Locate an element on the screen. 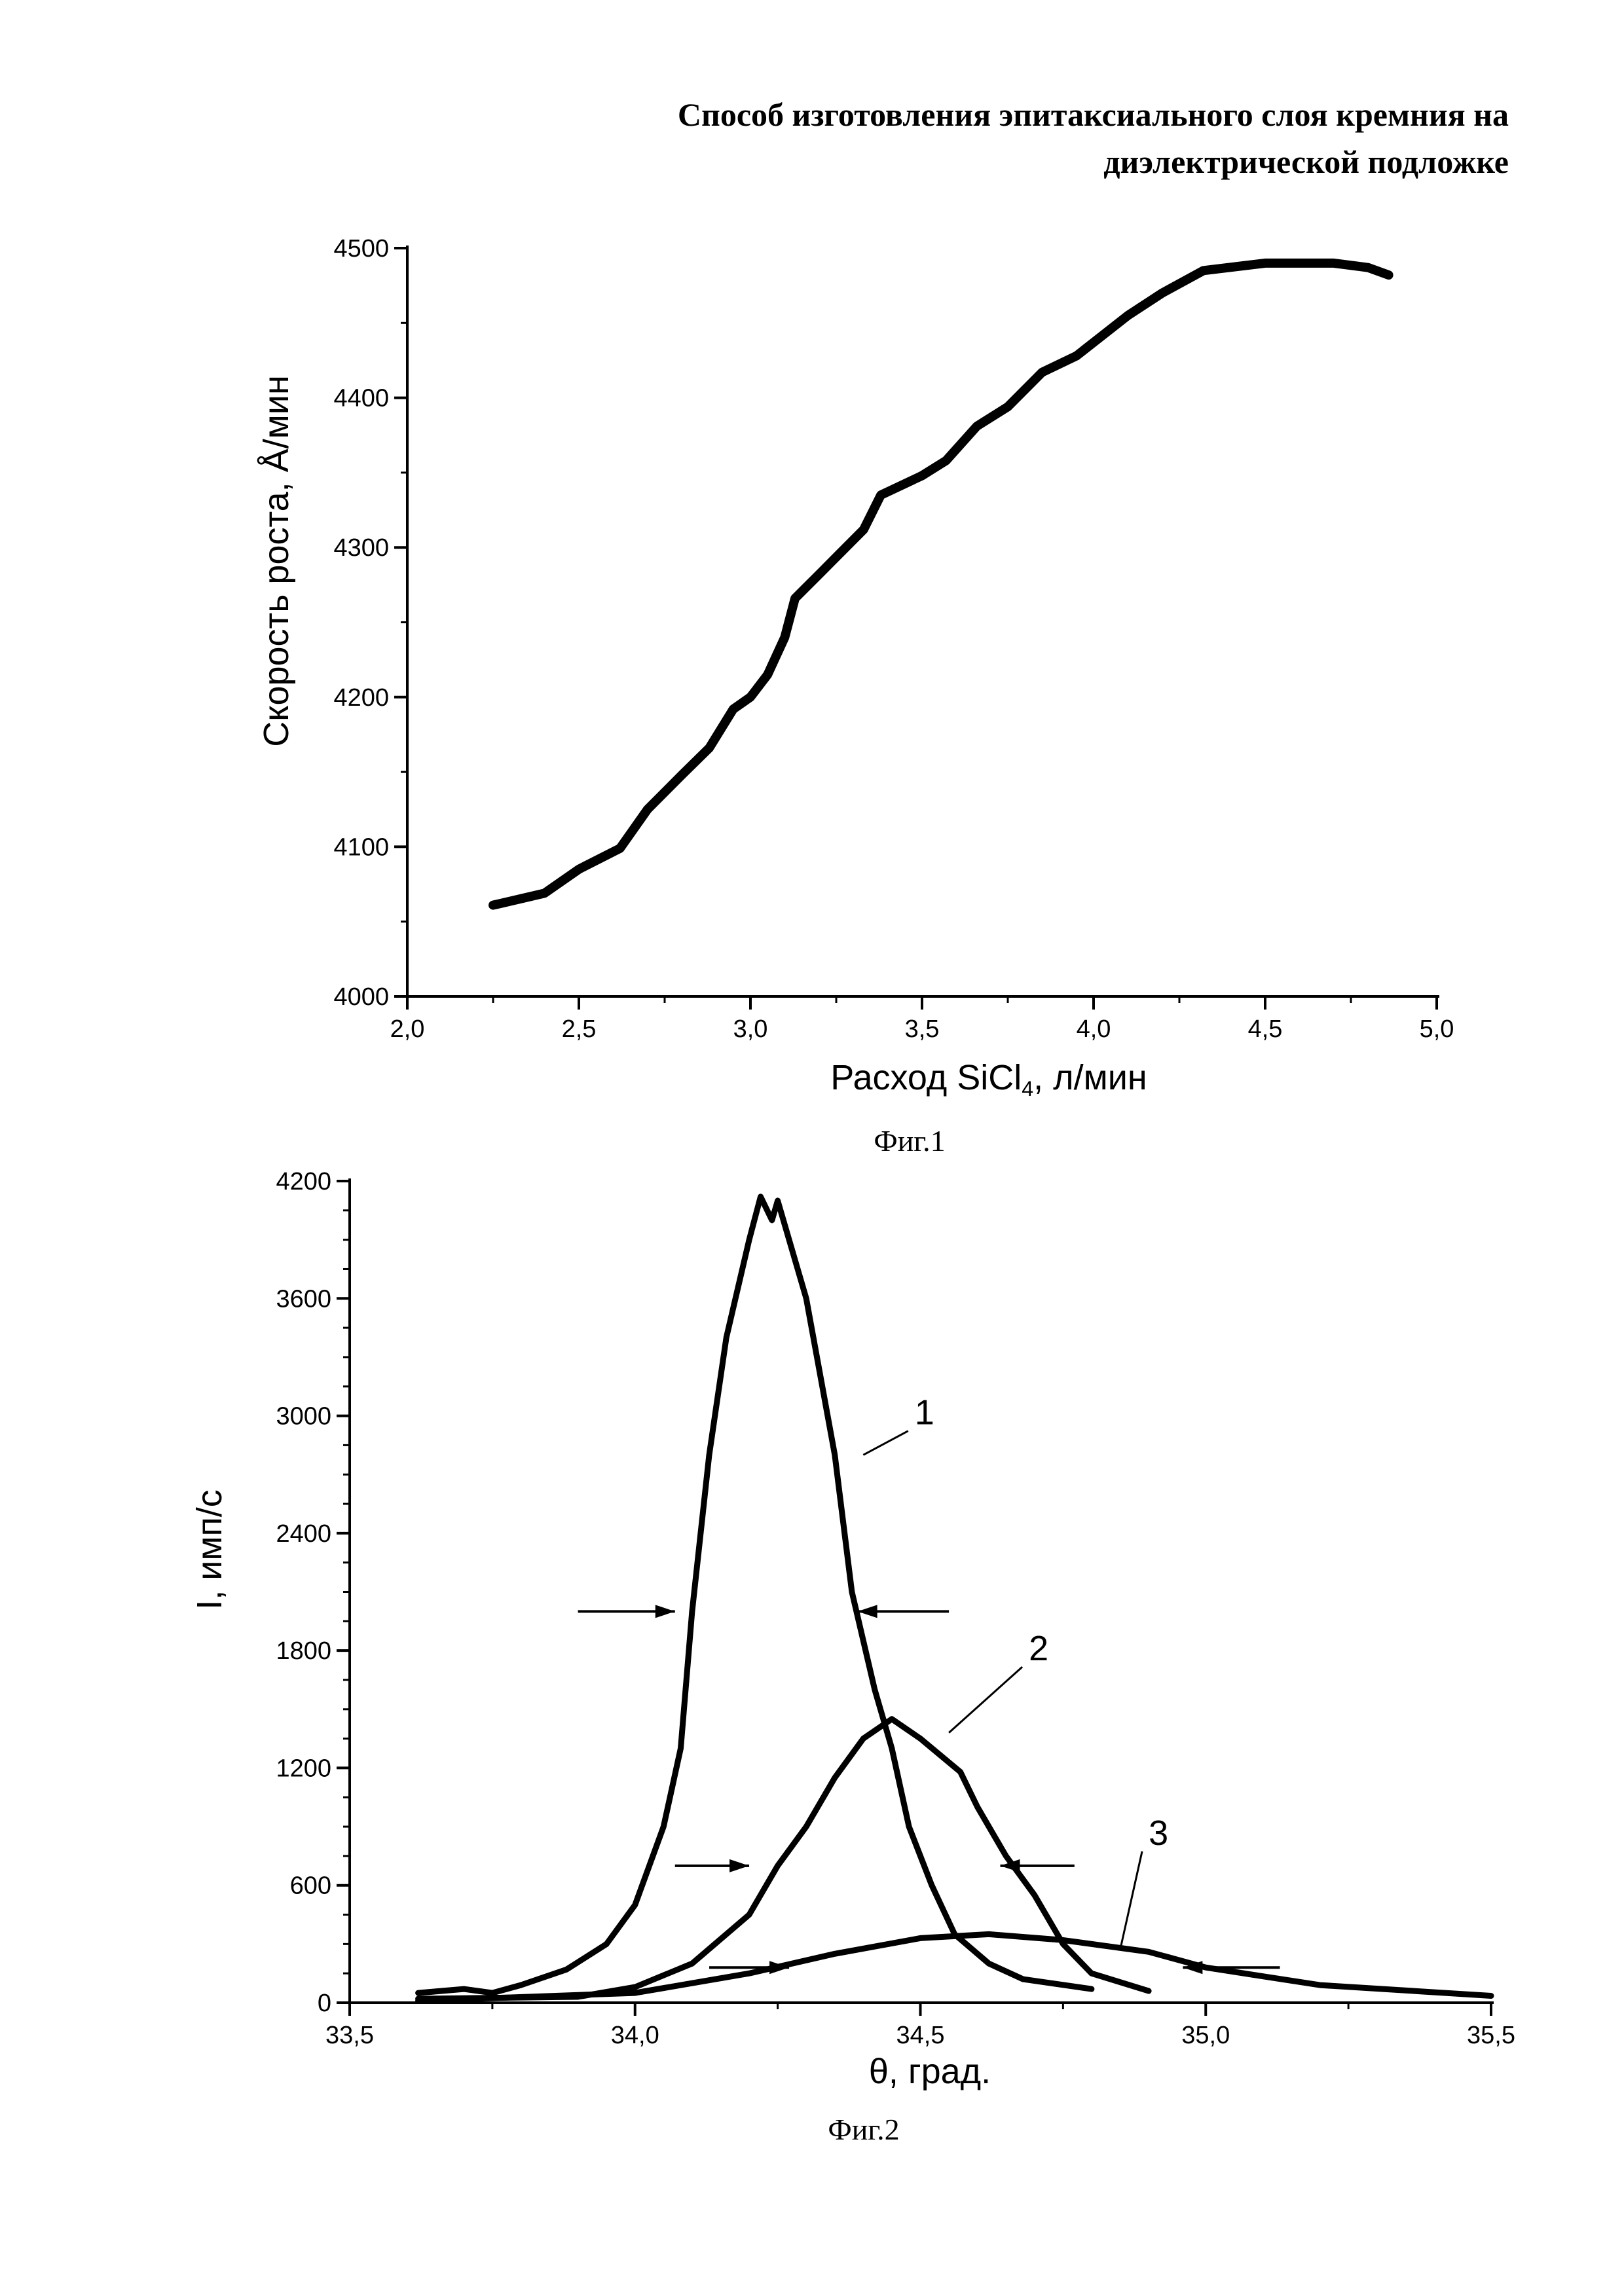 This screenshot has height=2296, width=1624. fig2-curve-label-1: 1 is located at coordinates (924, 1412).